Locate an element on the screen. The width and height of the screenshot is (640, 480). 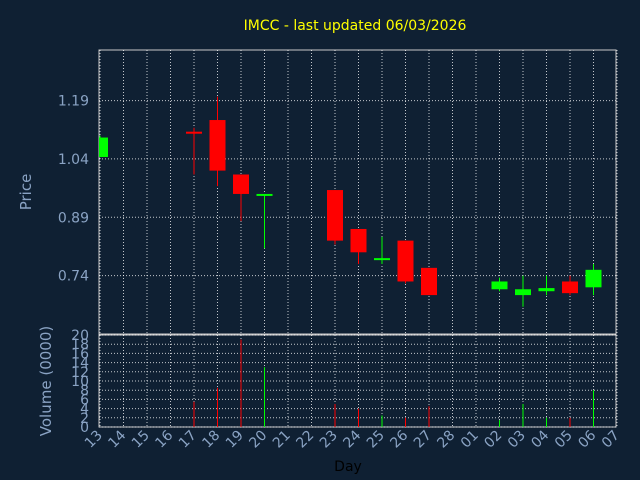
volume-bars is located at coordinates (393, 383).